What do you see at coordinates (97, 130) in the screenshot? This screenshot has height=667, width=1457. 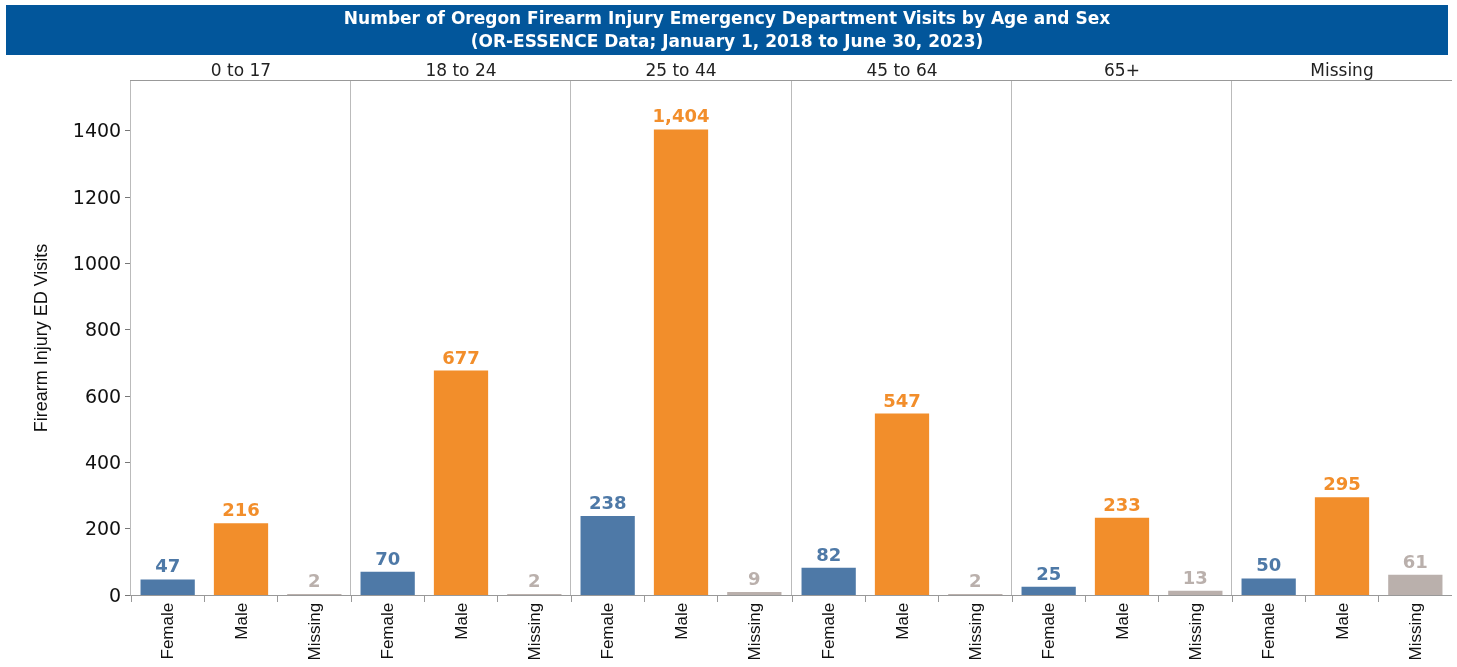 I see `y-tick-label: 1400` at bounding box center [97, 130].